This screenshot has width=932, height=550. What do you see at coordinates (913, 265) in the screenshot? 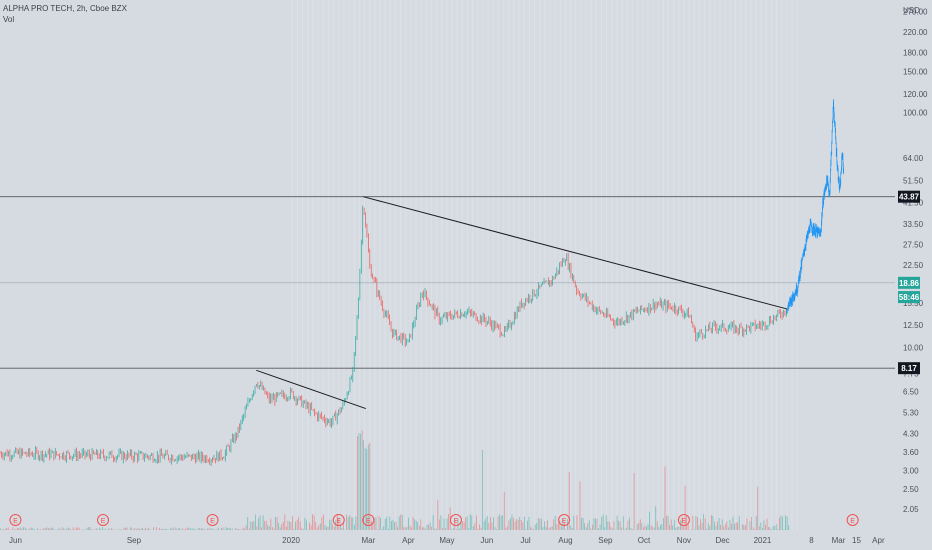
I see `price-tick-label: 22.50` at bounding box center [913, 265].